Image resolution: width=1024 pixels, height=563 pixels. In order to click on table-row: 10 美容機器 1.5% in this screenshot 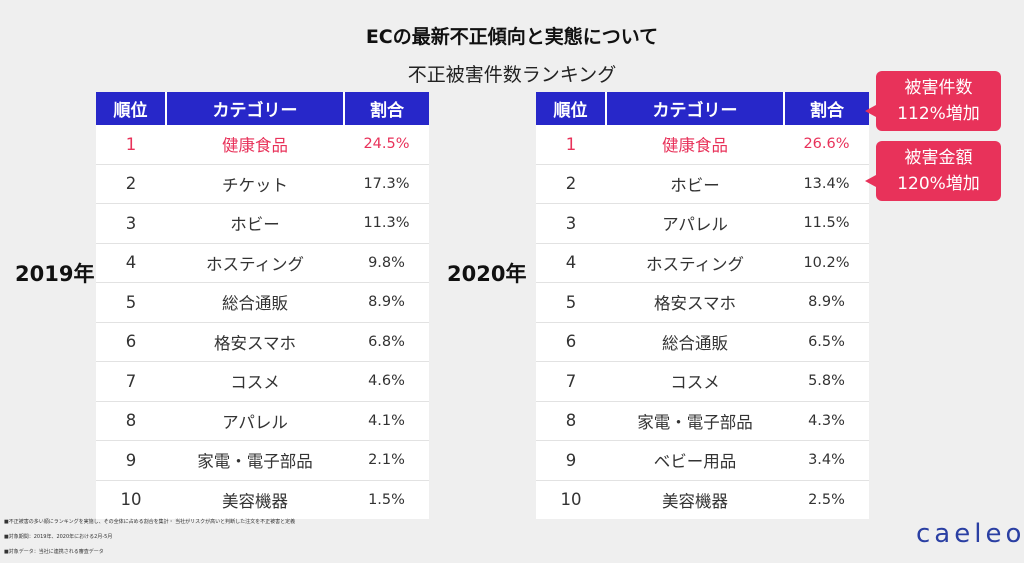, I will do `click(262, 499)`.